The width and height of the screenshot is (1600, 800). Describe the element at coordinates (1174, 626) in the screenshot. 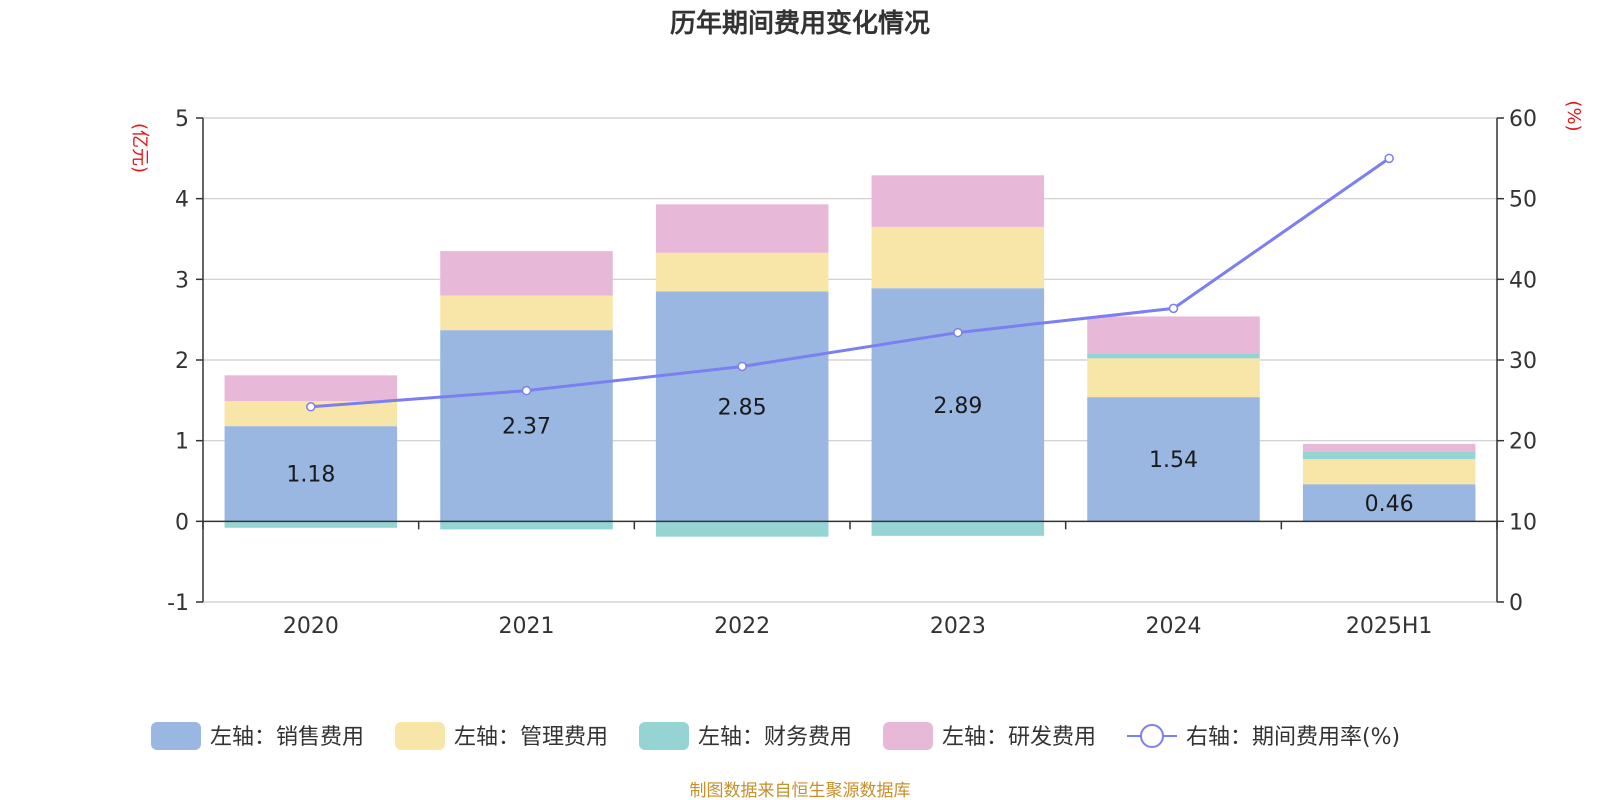

I see `x-tick-label: 2024` at that location.